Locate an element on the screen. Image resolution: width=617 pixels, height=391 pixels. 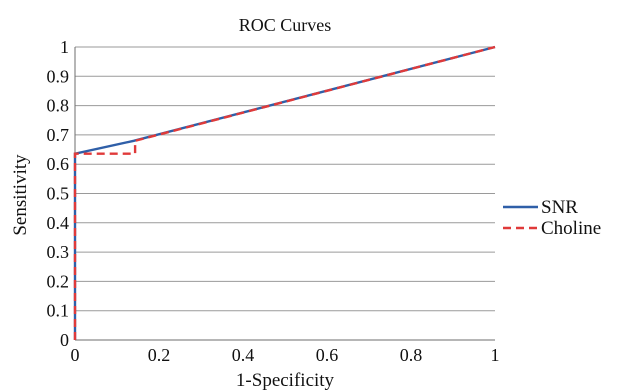
y-tick-label: 0.1 is located at coordinates (58, 311).